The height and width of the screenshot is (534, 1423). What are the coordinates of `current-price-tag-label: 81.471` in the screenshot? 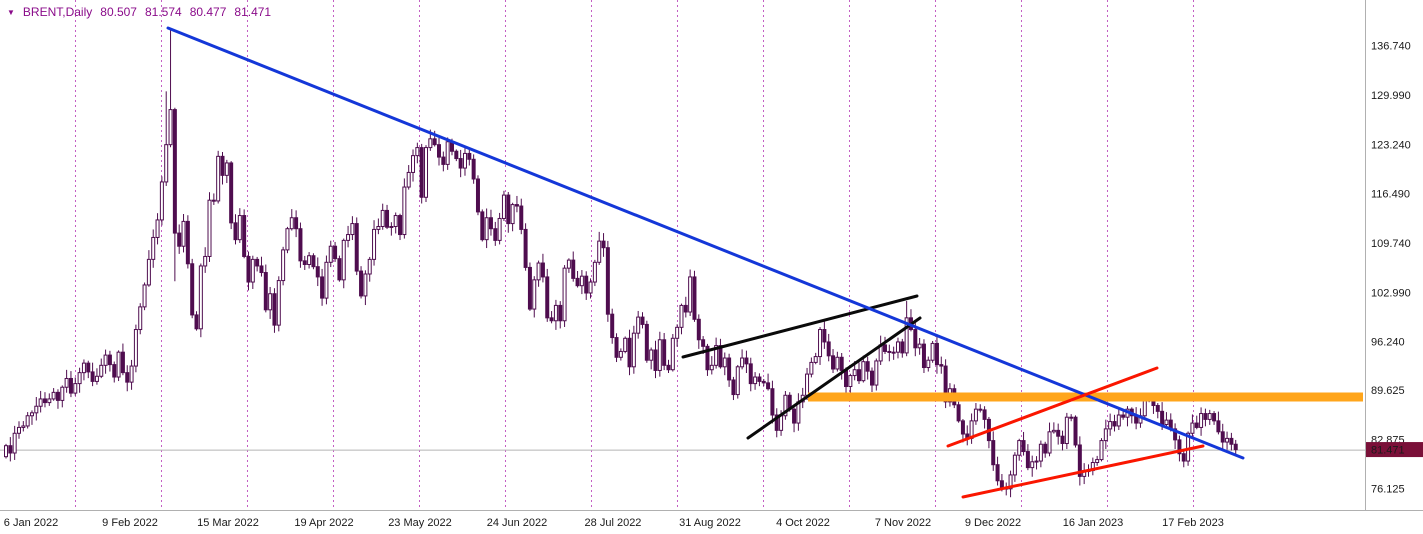 It's located at (1388, 451).